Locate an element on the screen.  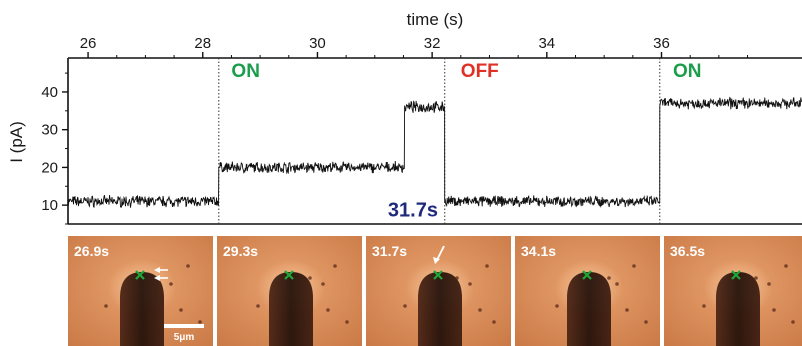
x-tick-label: 30 is located at coordinates (317, 43).